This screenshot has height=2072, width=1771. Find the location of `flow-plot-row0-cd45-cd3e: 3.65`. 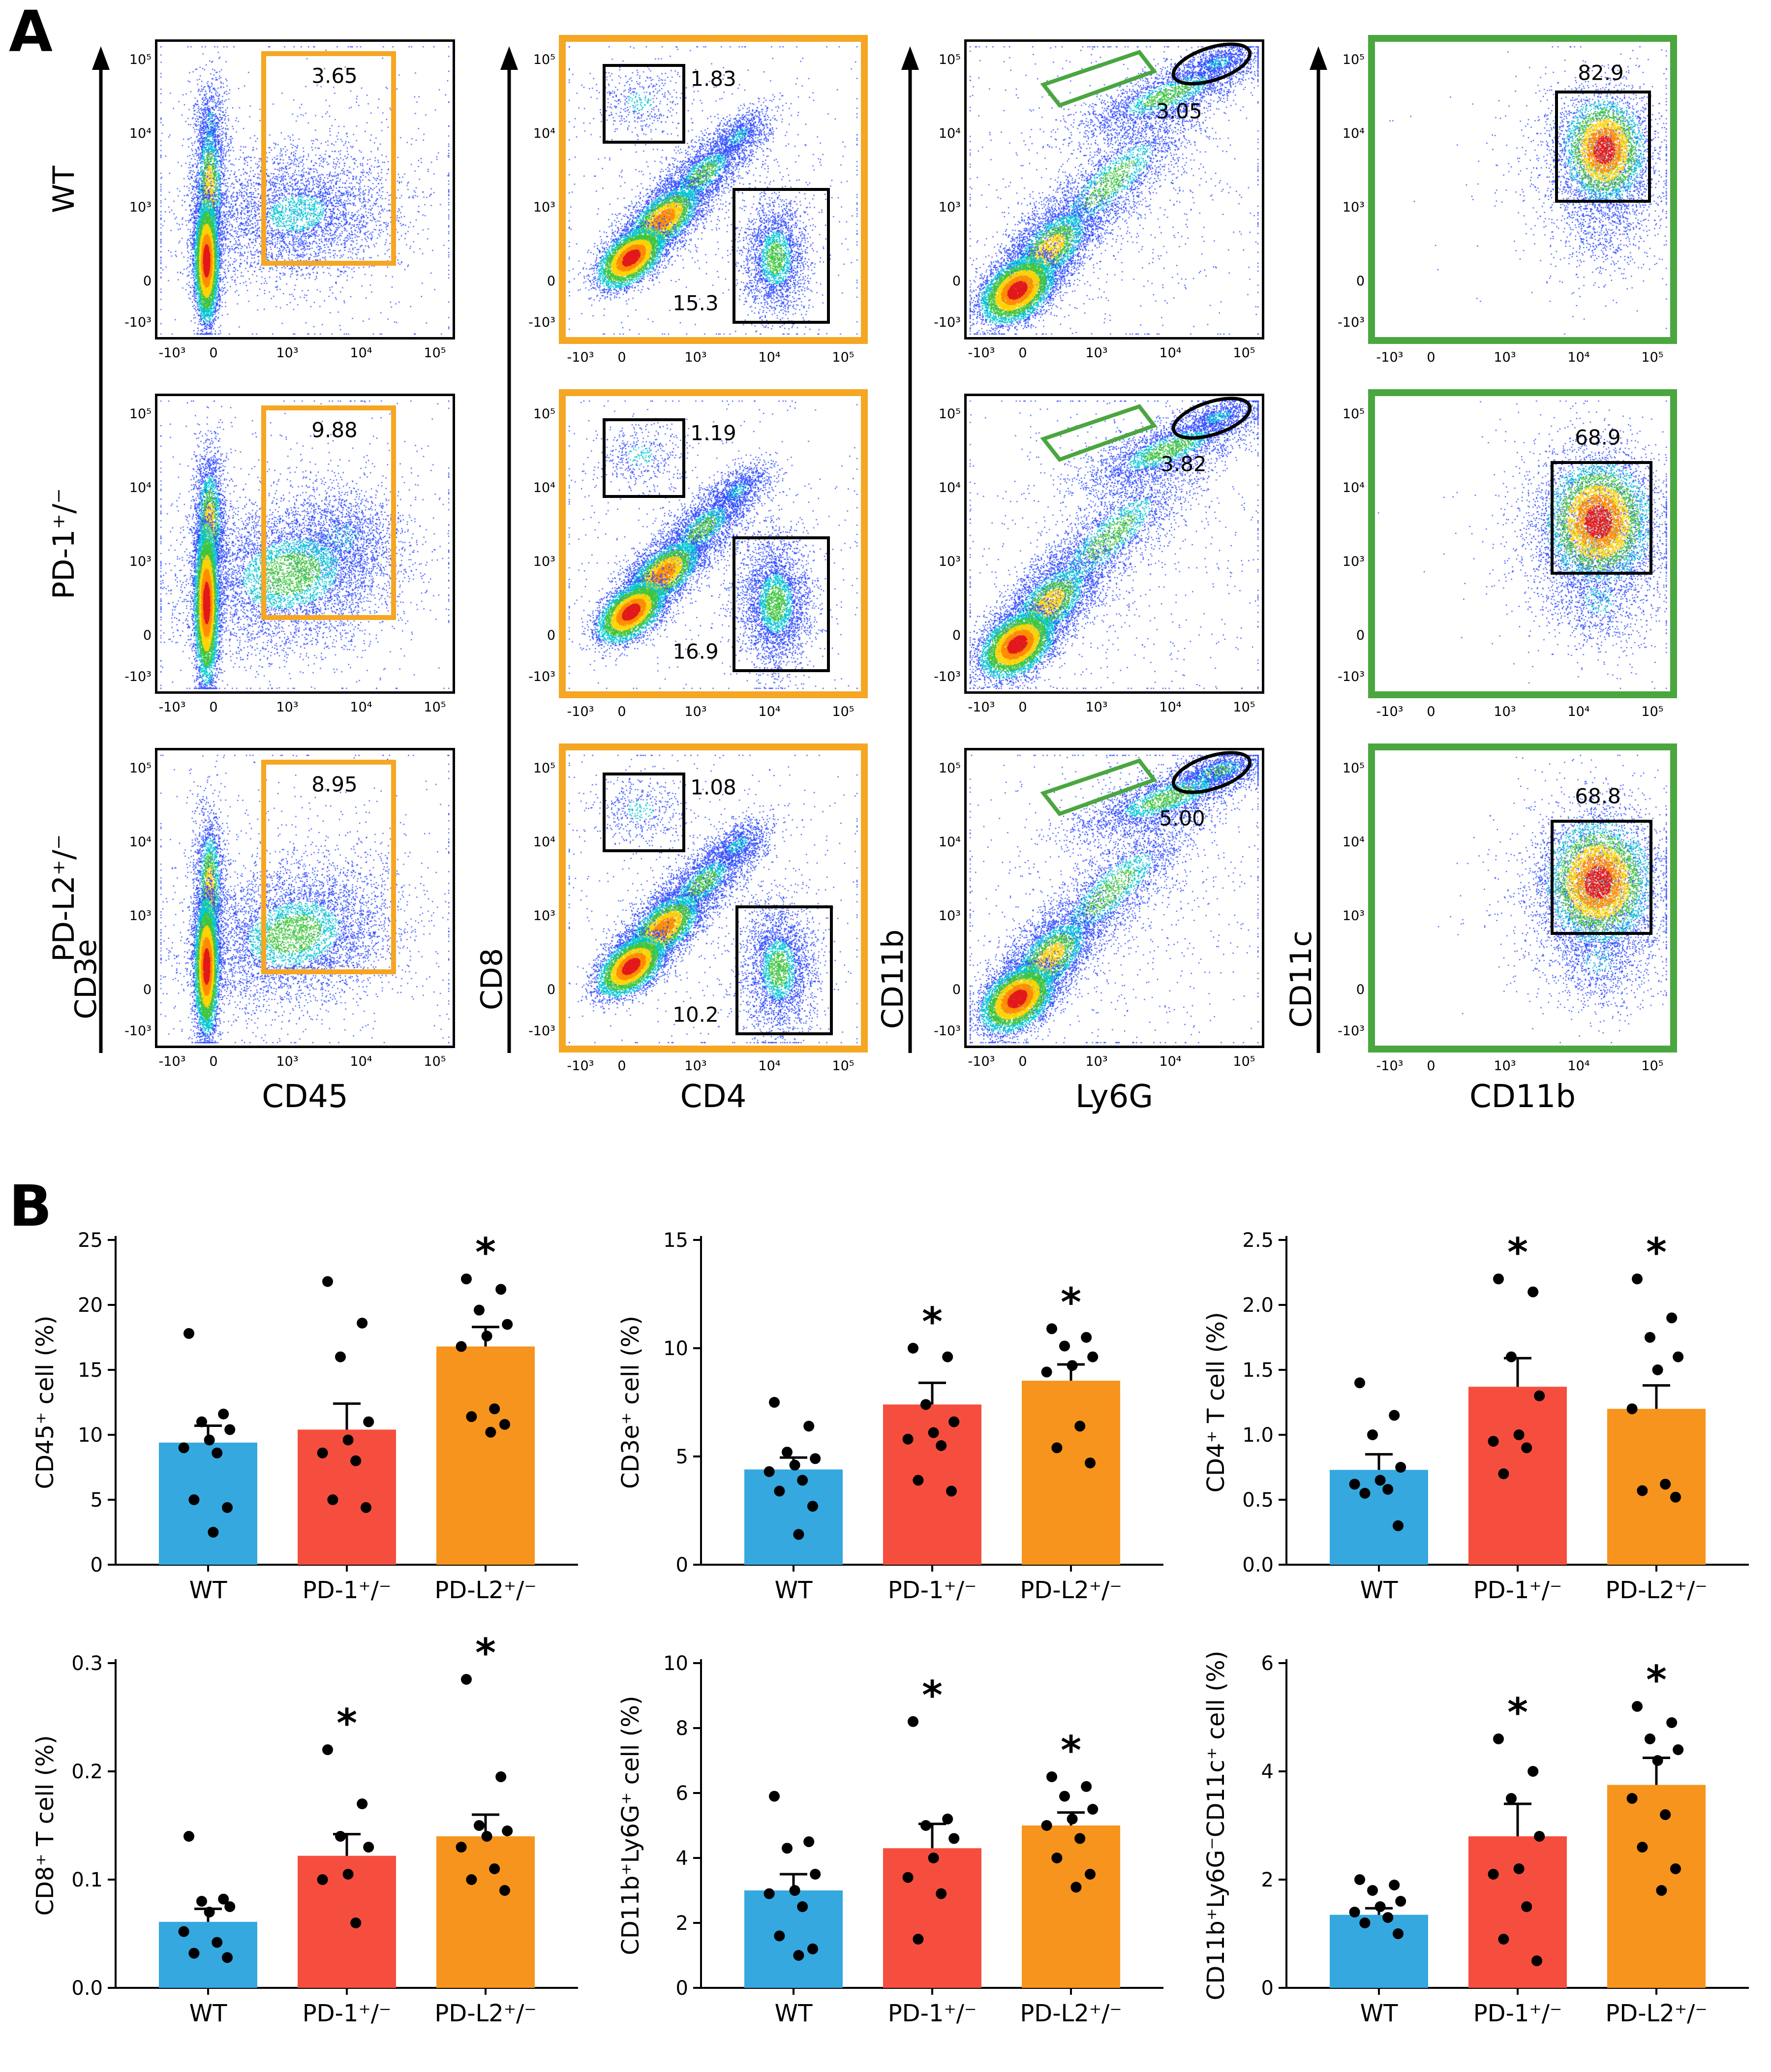

flow-plot-row0-cd45-cd3e: 3.65 is located at coordinates (305, 189).